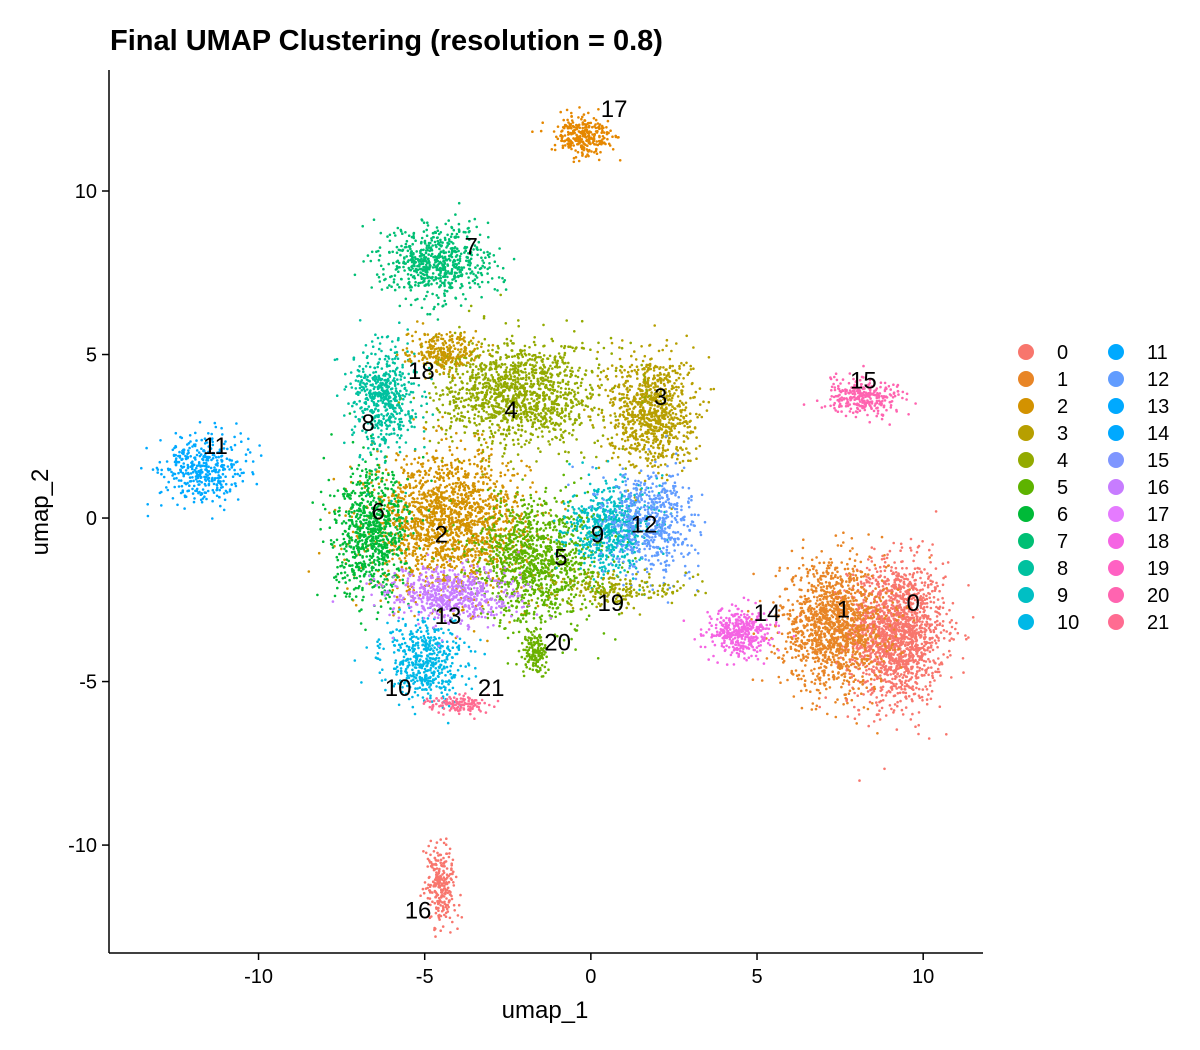 The height and width of the screenshot is (1050, 1200). I want to click on legend-label: 18, so click(1158, 542).